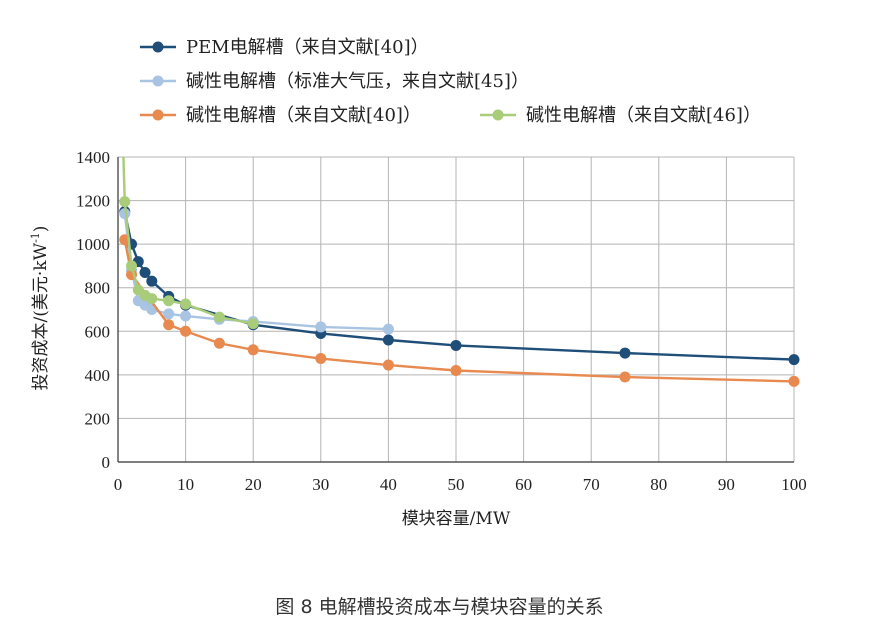  Describe the element at coordinates (439, 607) in the screenshot. I see `figure-caption: 图 8 电解槽投资成本与模块容量的关系` at that location.